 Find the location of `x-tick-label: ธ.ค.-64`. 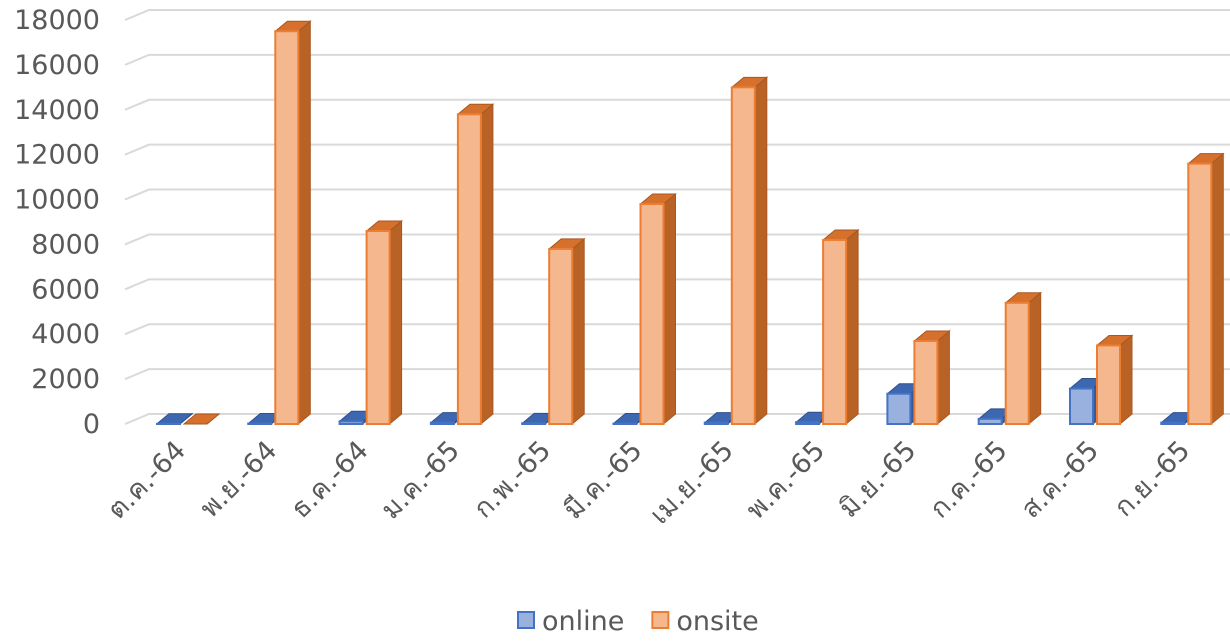

x-tick-label: ธ.ค.-64 is located at coordinates (330, 480).